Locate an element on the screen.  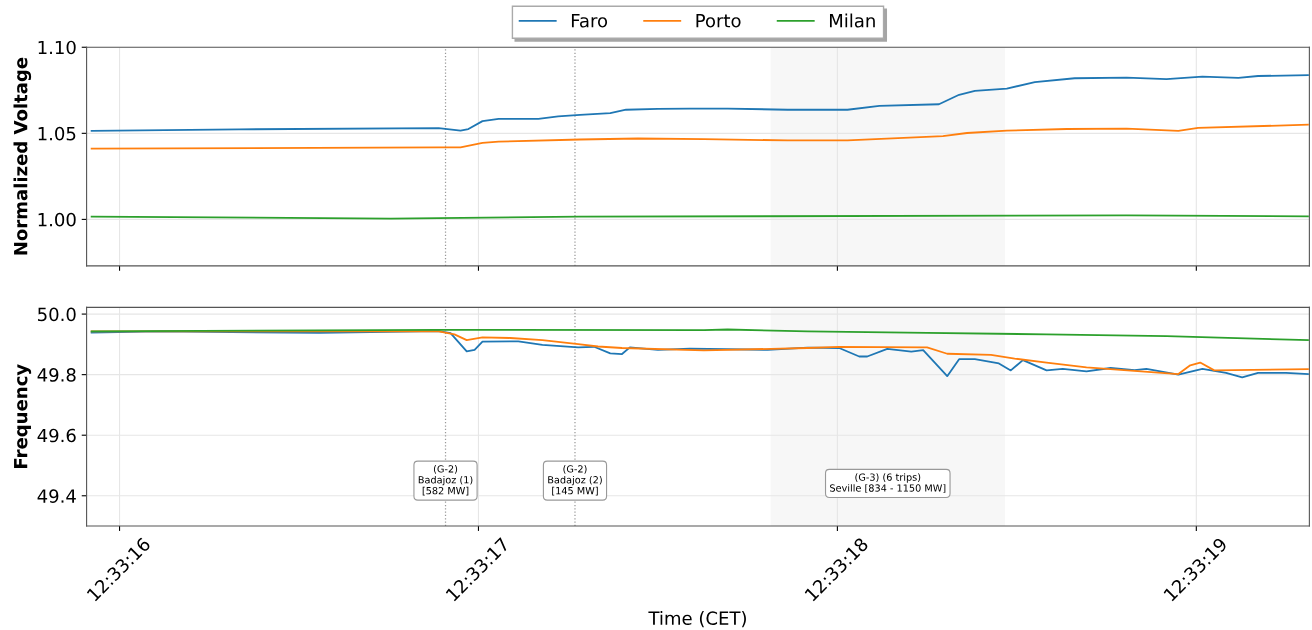
y-tick-label: 1.10 is located at coordinates (57, 47).